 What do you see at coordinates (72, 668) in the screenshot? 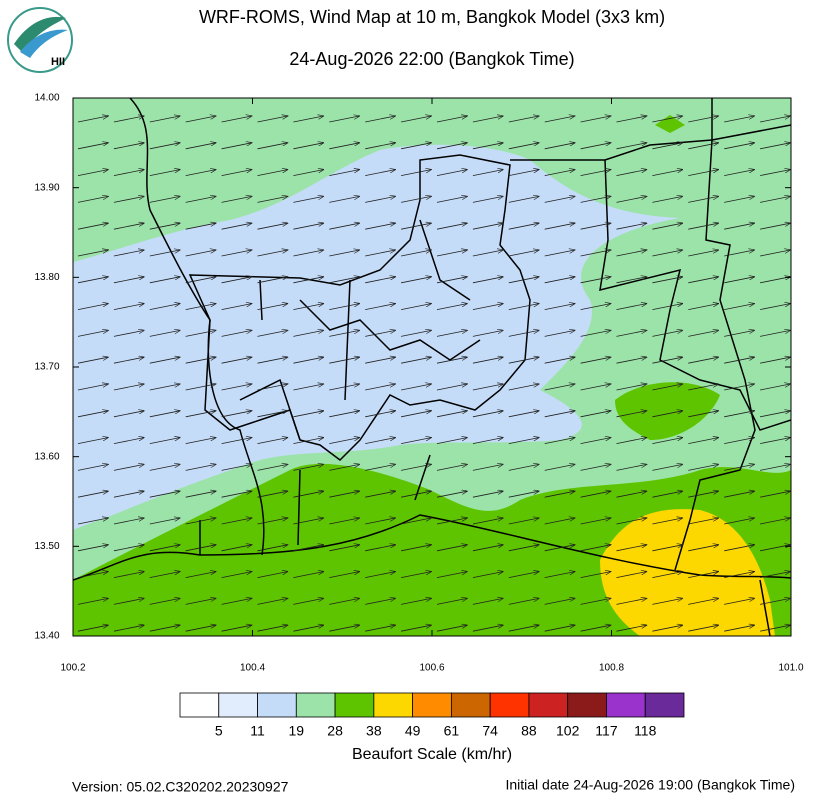
I see `x-tick-label: 100.2` at bounding box center [72, 668].